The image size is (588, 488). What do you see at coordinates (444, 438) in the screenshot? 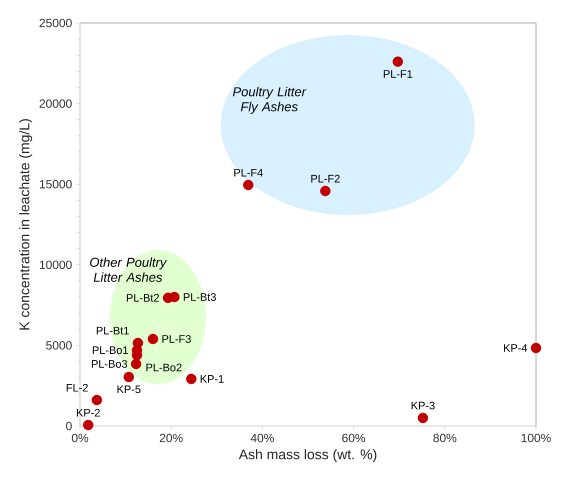
I see `x-tick-label: 80%` at bounding box center [444, 438].